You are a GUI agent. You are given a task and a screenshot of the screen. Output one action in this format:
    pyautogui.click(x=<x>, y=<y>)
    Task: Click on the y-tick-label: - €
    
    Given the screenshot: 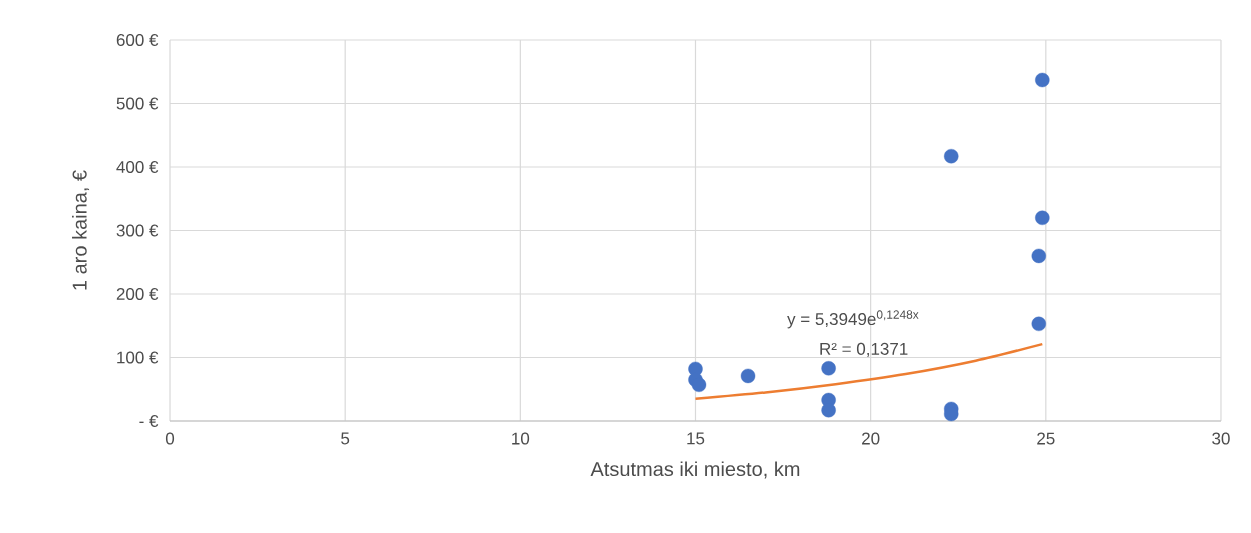 What is the action you would take?
    pyautogui.click(x=149, y=421)
    